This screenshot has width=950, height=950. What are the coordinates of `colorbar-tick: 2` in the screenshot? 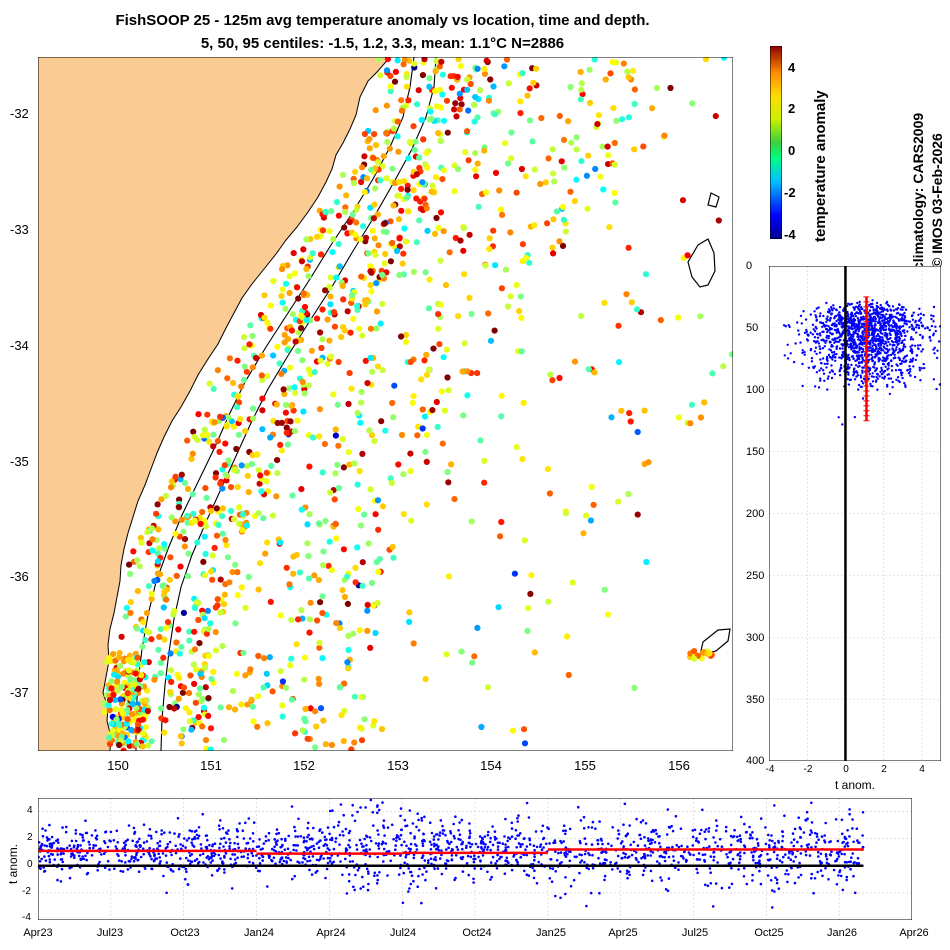 It's located at (792, 108).